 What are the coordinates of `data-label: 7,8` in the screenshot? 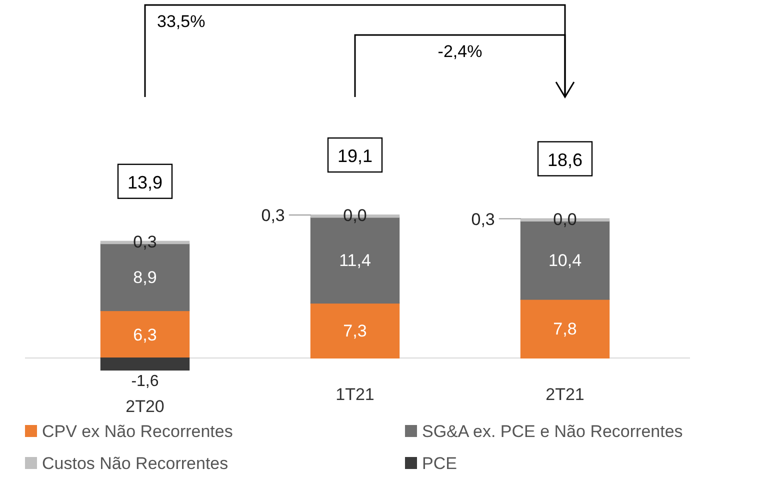 It's located at (565, 329).